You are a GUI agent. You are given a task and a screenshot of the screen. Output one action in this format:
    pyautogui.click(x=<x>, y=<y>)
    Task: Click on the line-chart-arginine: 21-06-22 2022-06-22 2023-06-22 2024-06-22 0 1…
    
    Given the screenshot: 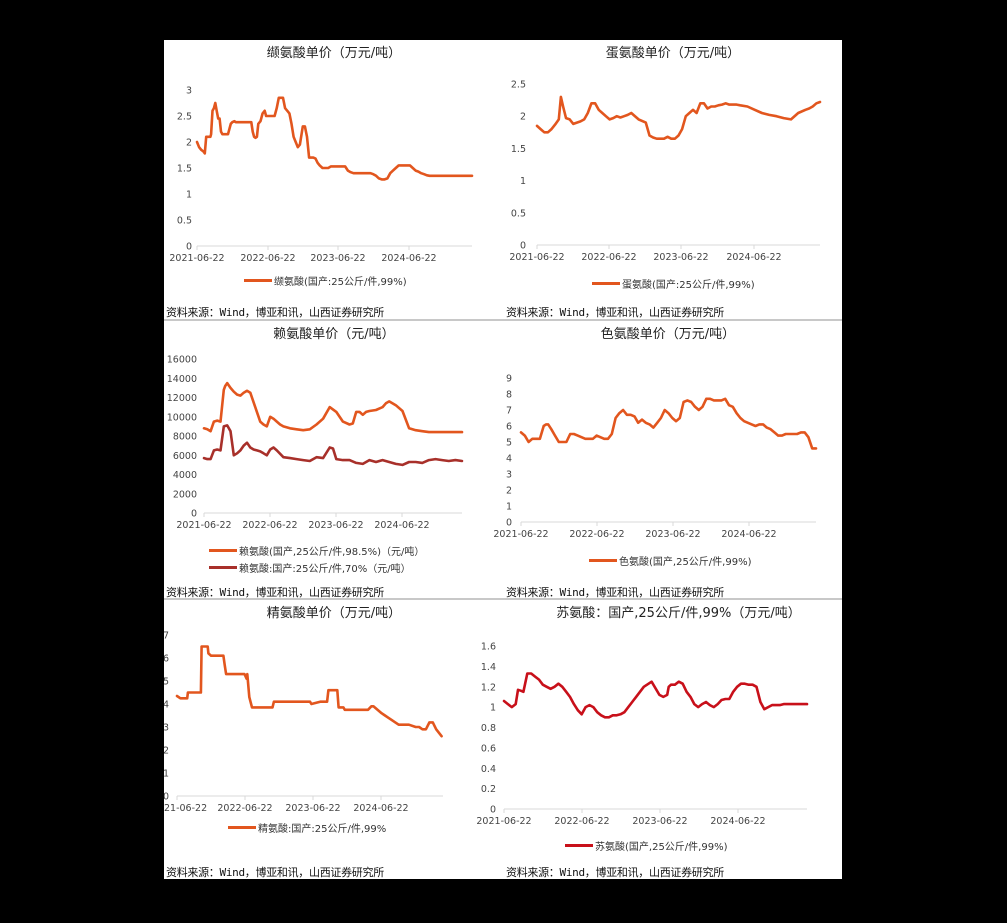 What is the action you would take?
    pyautogui.click(x=303, y=722)
    